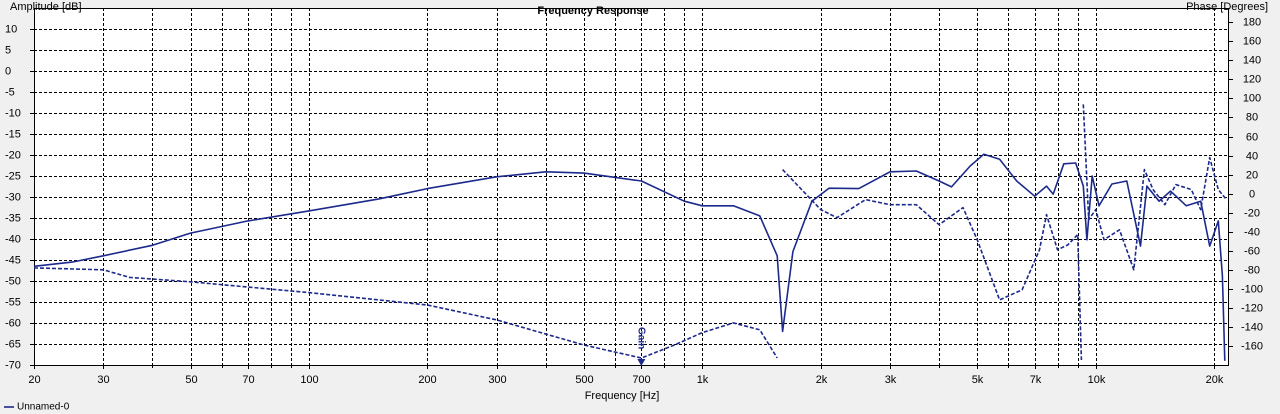 This screenshot has width=1280, height=414. I want to click on x-tick-label: 500, so click(584, 380).